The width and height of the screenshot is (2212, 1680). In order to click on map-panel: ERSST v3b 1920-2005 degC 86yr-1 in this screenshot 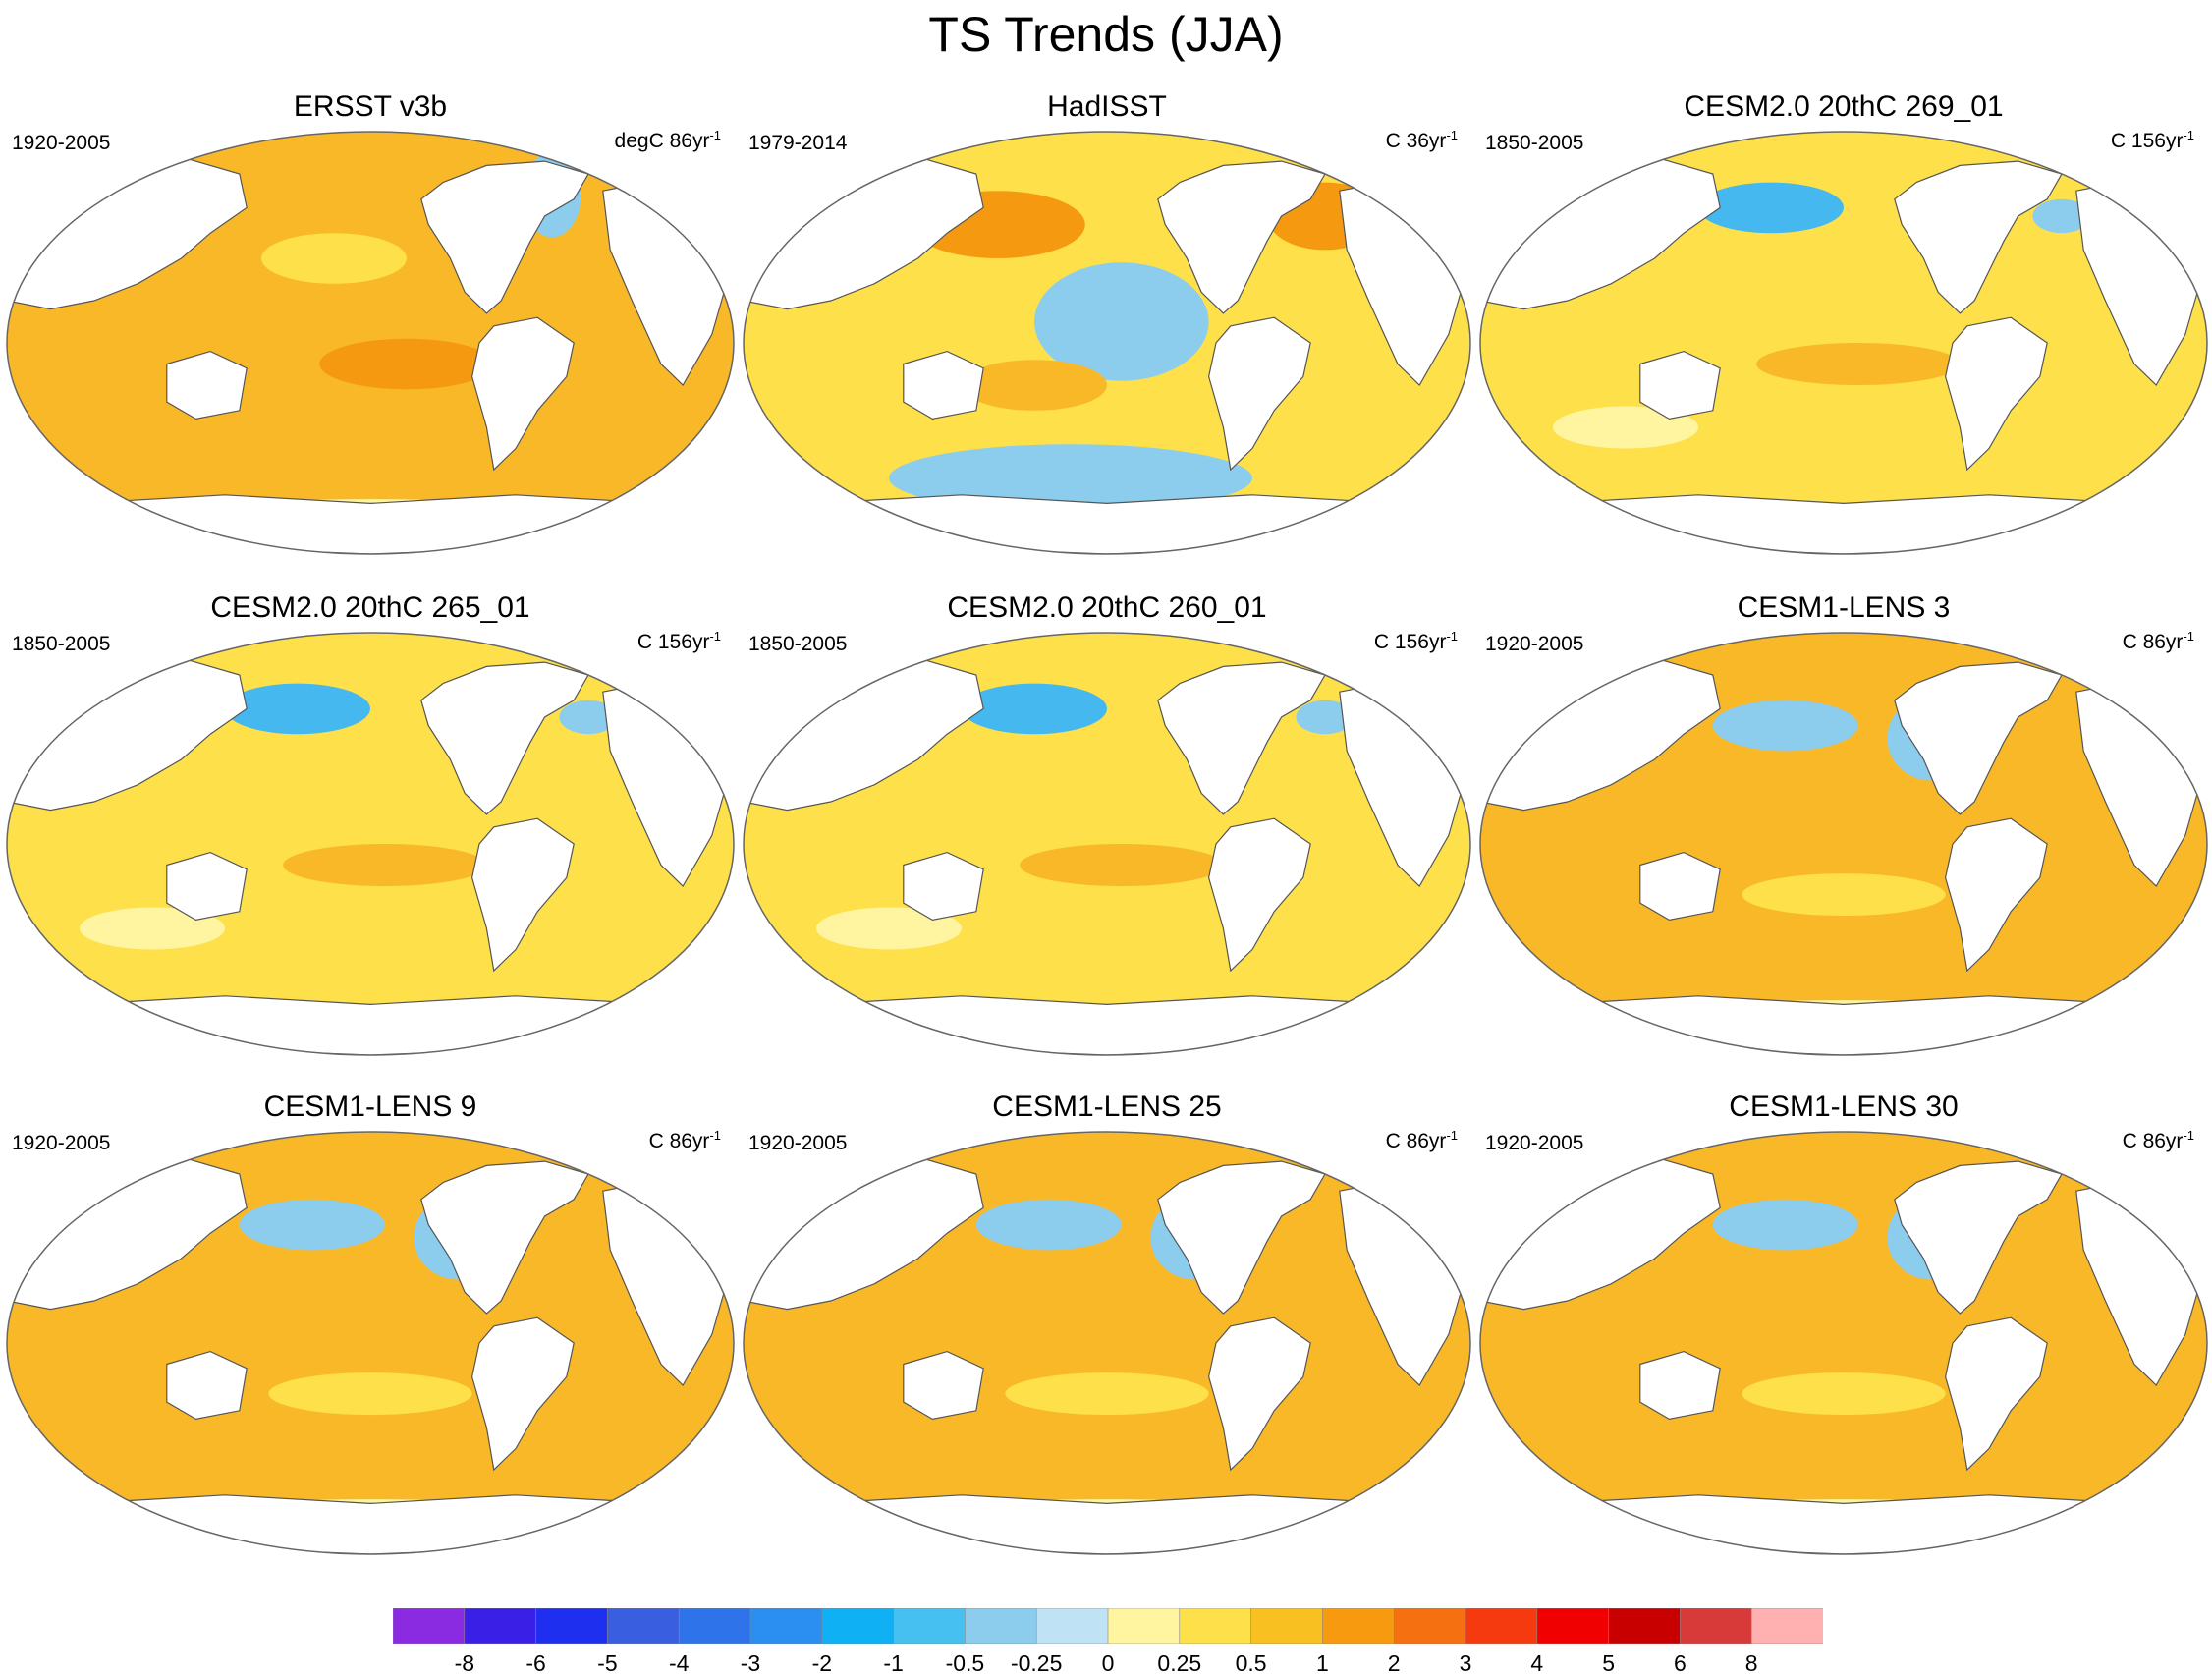, I will do `click(370, 326)`.